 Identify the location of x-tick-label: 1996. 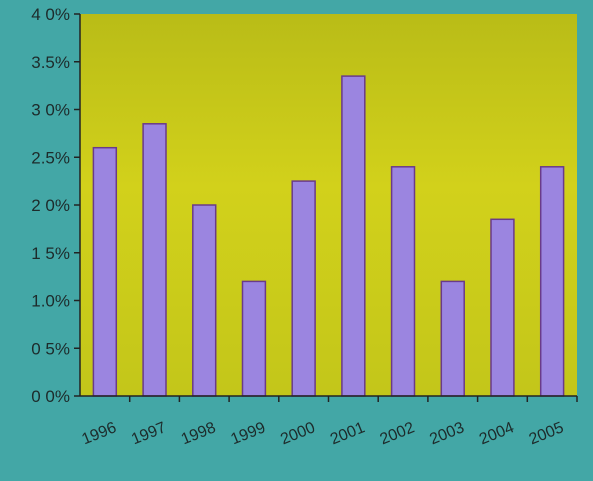
(98, 433).